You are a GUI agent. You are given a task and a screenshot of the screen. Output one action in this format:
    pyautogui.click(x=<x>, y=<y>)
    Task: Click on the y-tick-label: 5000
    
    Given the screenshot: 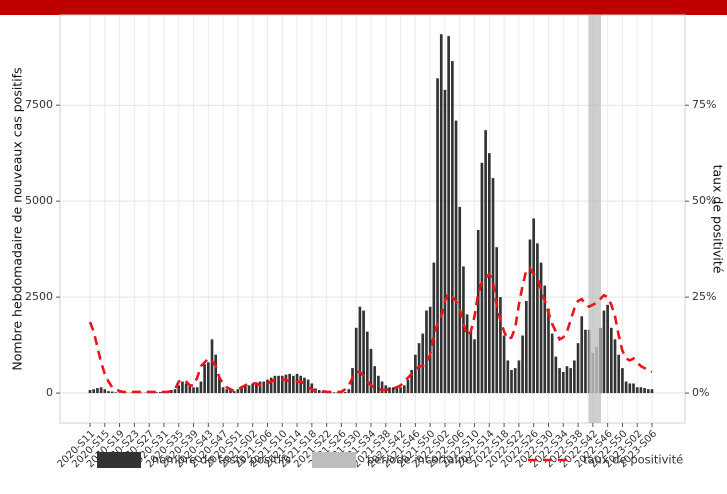 What is the action you would take?
    pyautogui.click(x=39, y=200)
    